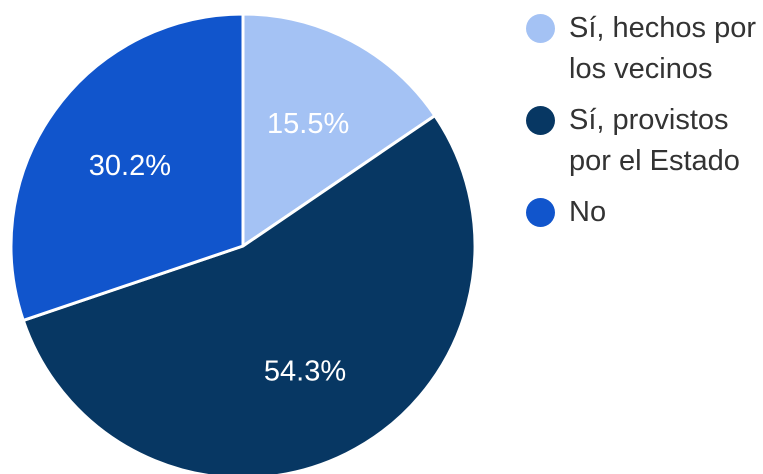 The image size is (763, 474). I want to click on legend-item-estado: Sí, provistos por el Estado, so click(642, 141).